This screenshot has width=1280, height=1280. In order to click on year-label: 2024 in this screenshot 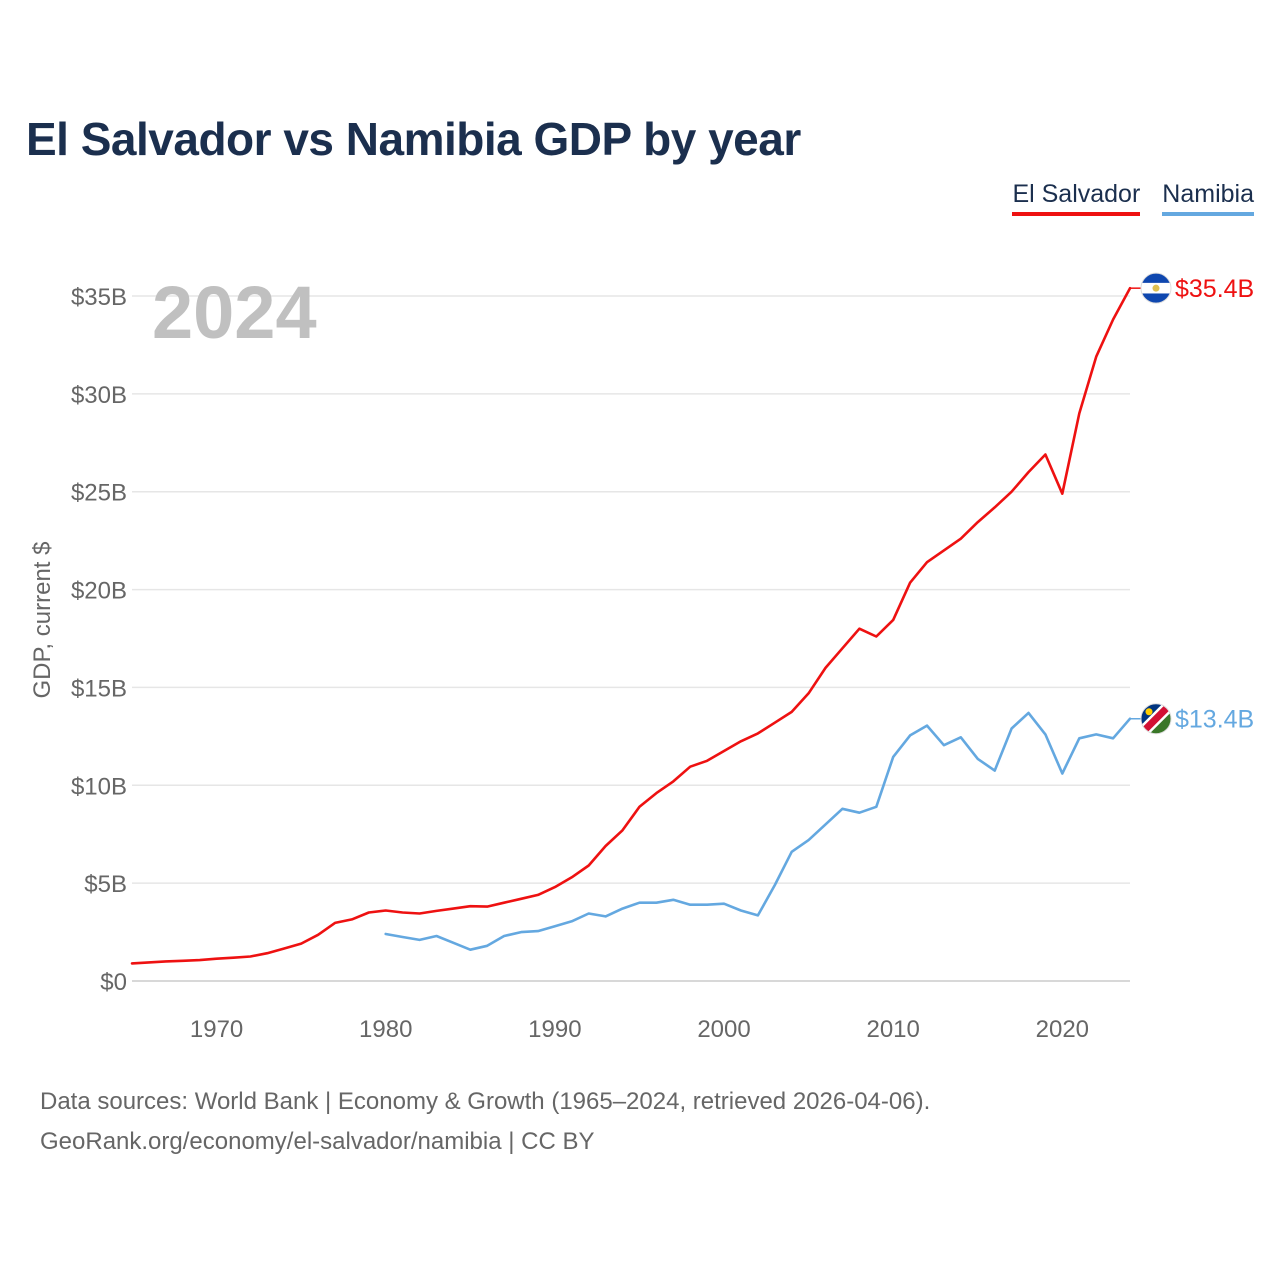, I will do `click(234, 312)`.